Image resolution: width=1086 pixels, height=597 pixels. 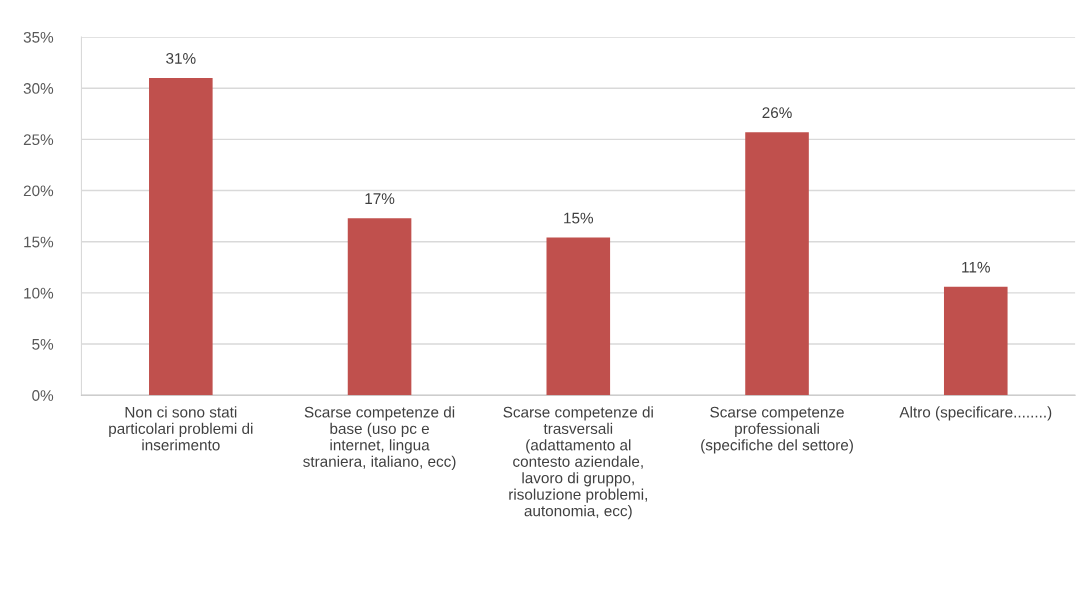 I want to click on y-tick-label: 25%, so click(x=38, y=140).